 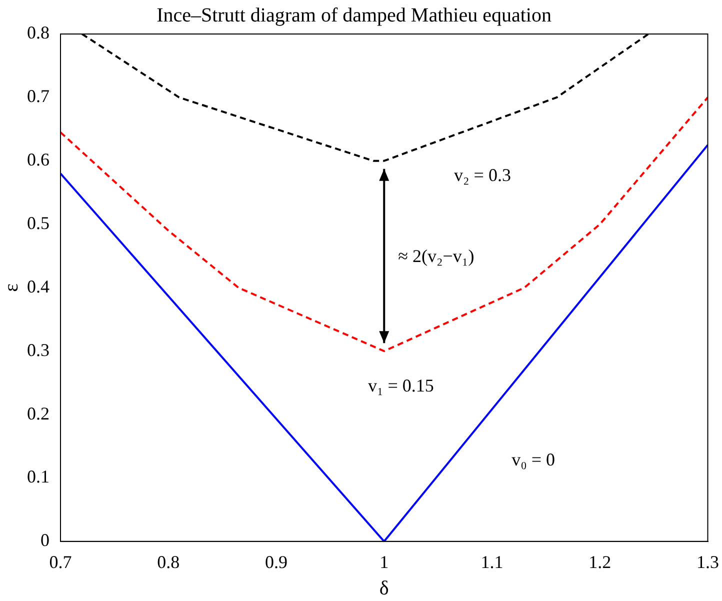 What do you see at coordinates (482, 175) in the screenshot?
I see `series-label: v₂ = 0.3` at bounding box center [482, 175].